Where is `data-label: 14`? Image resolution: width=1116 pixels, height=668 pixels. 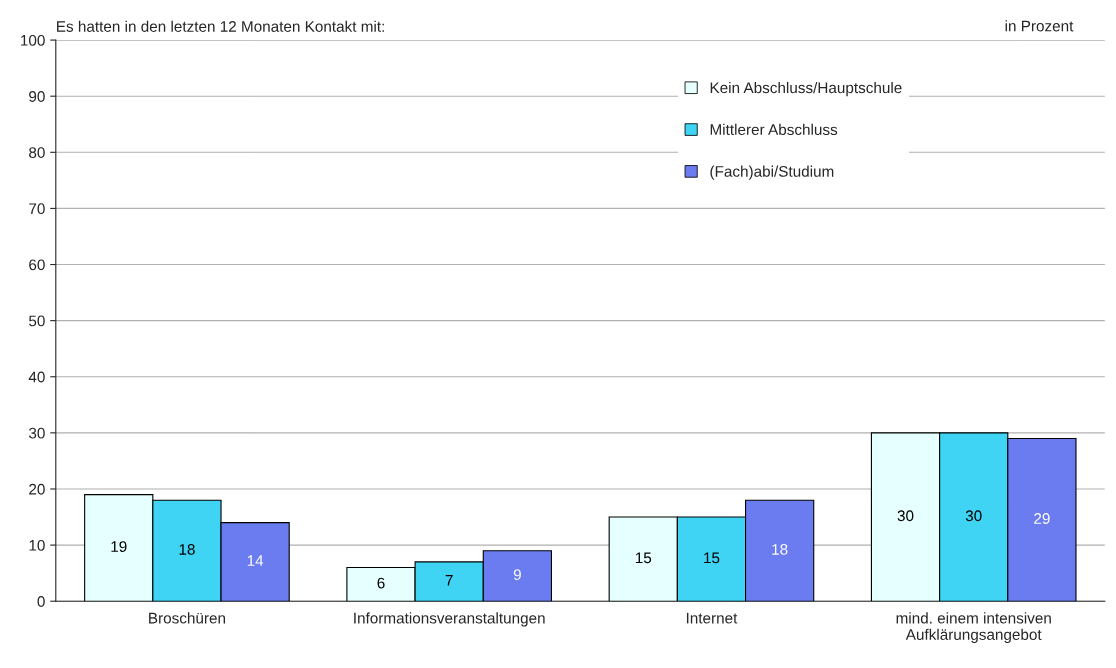 data-label: 14 is located at coordinates (255, 560).